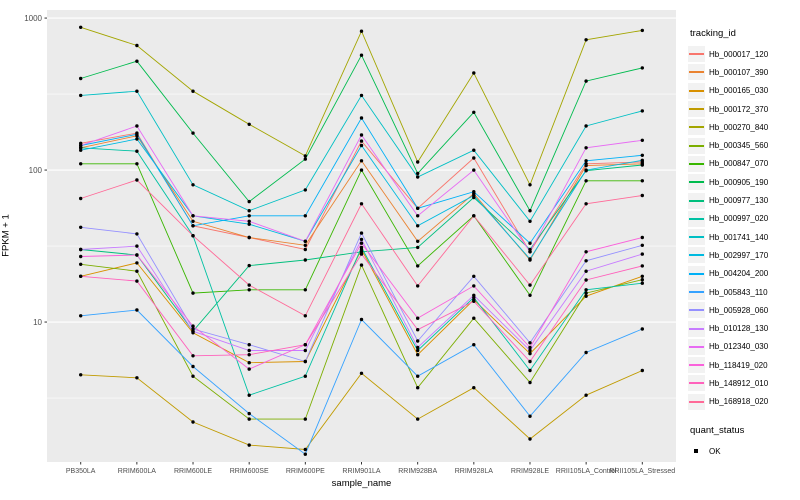 This screenshot has width=800, height=500. I want to click on legend-item: Hb_000905_190, so click(744, 182).